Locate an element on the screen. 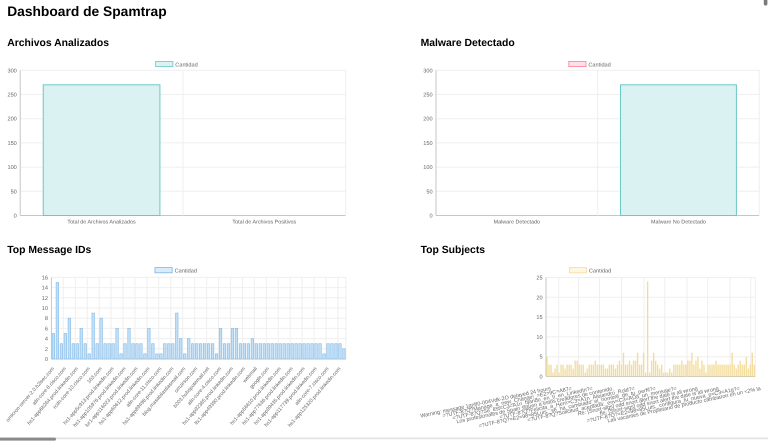 The height and width of the screenshot is (442, 768). svg-text: Malware No Detectado is located at coordinates (678, 223).